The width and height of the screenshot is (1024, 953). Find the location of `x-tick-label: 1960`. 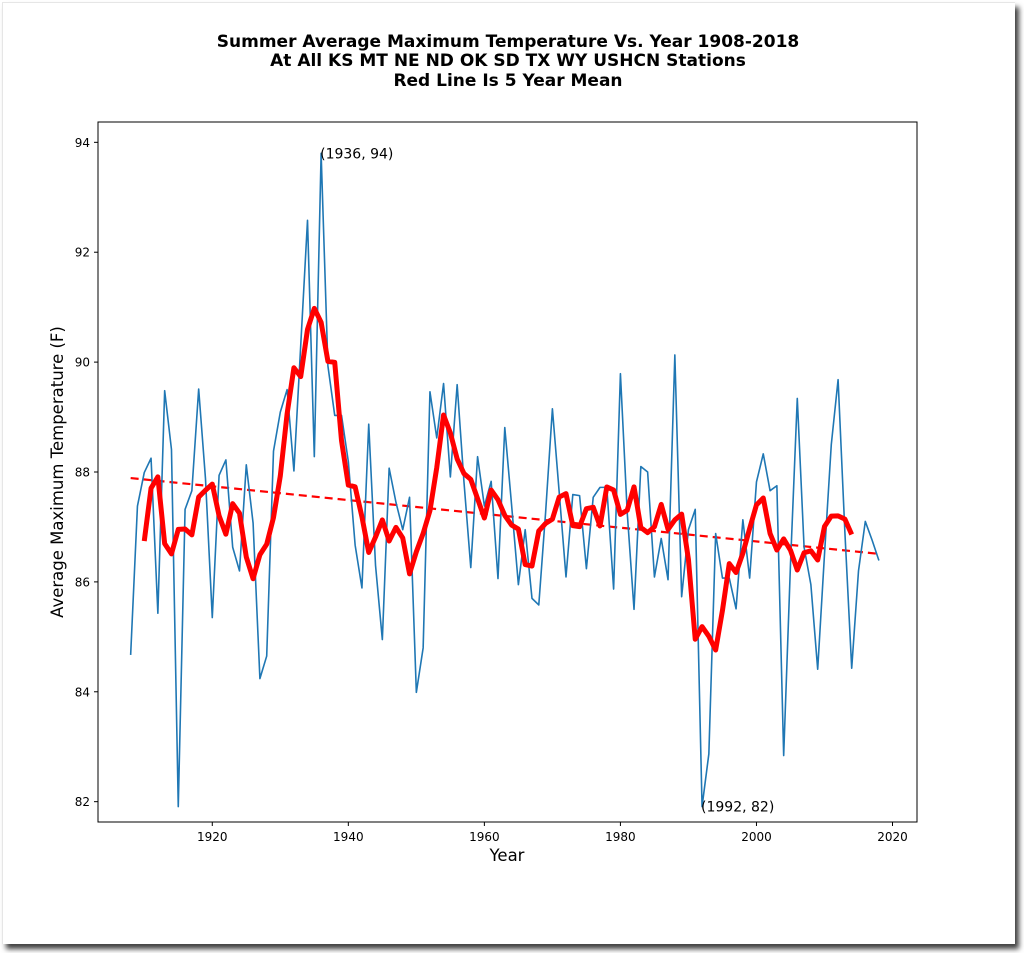

x-tick-label: 1960 is located at coordinates (484, 837).